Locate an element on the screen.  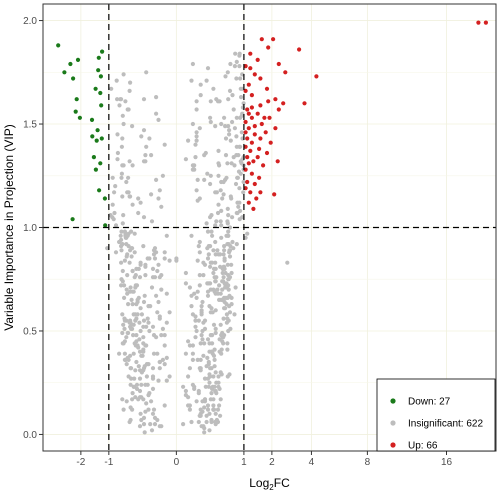
legend-label-up: Up: 66 is located at coordinates (423, 446).